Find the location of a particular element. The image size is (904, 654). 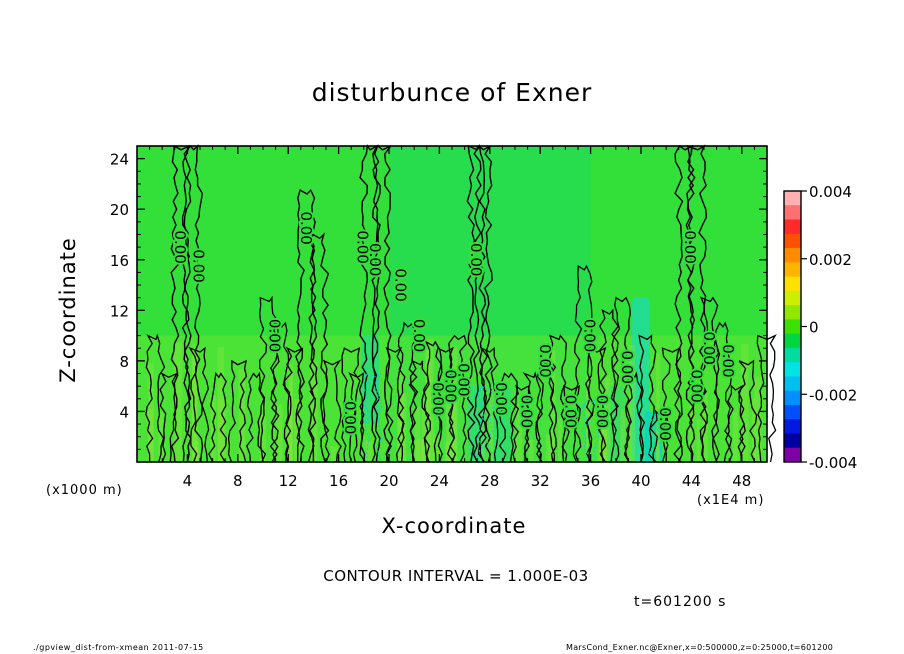

x-tick-label: 28 is located at coordinates (489, 481).